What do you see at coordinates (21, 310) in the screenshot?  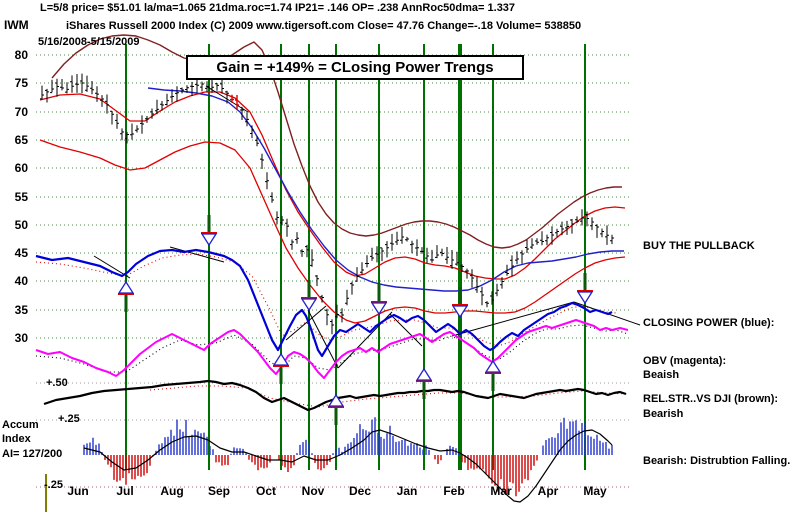 I see `price-tick-label: 35` at bounding box center [21, 310].